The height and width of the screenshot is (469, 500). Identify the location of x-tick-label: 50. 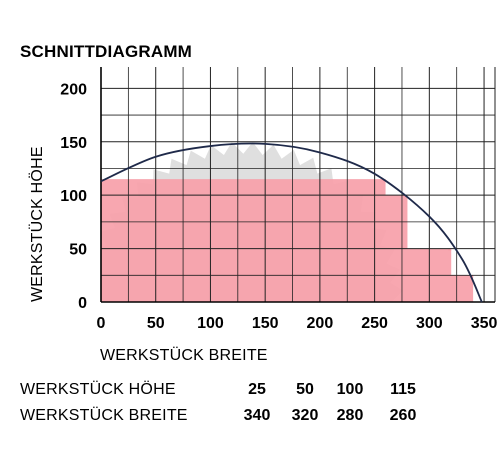
(156, 323).